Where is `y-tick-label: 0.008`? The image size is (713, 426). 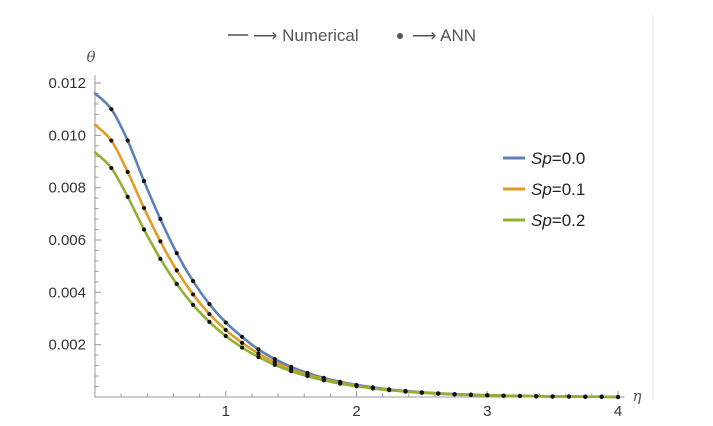
y-tick-label: 0.008 is located at coordinates (67, 188).